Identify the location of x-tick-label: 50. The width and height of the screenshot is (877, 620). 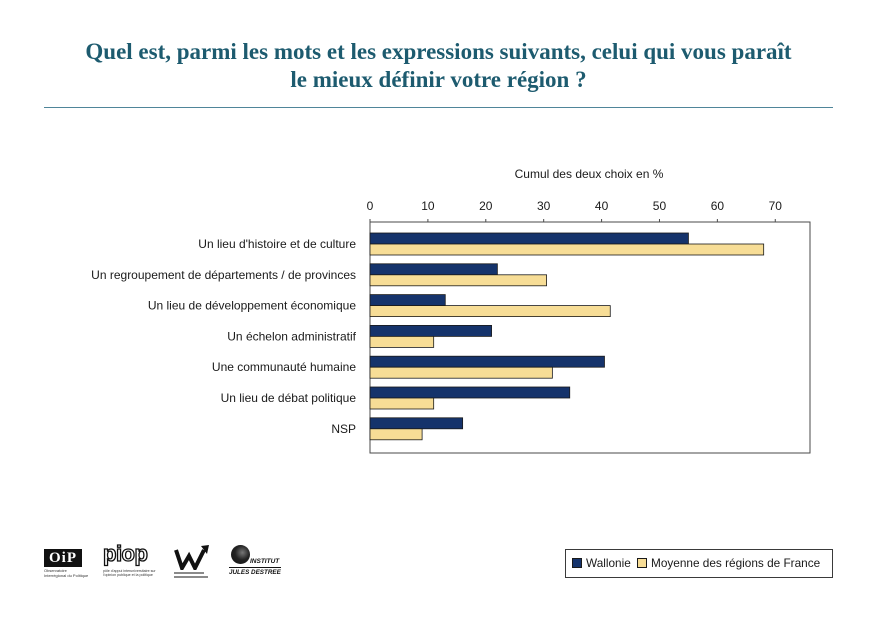
(660, 206).